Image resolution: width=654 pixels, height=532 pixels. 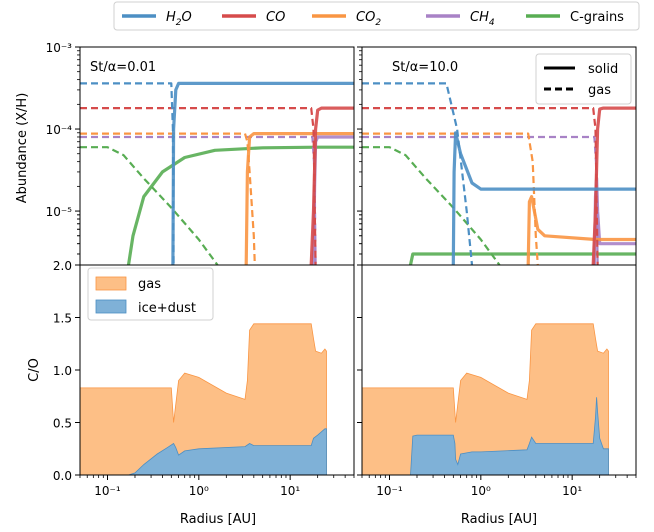 I want to click on ytick-label: 10⁻⁴, so click(x=59, y=130).